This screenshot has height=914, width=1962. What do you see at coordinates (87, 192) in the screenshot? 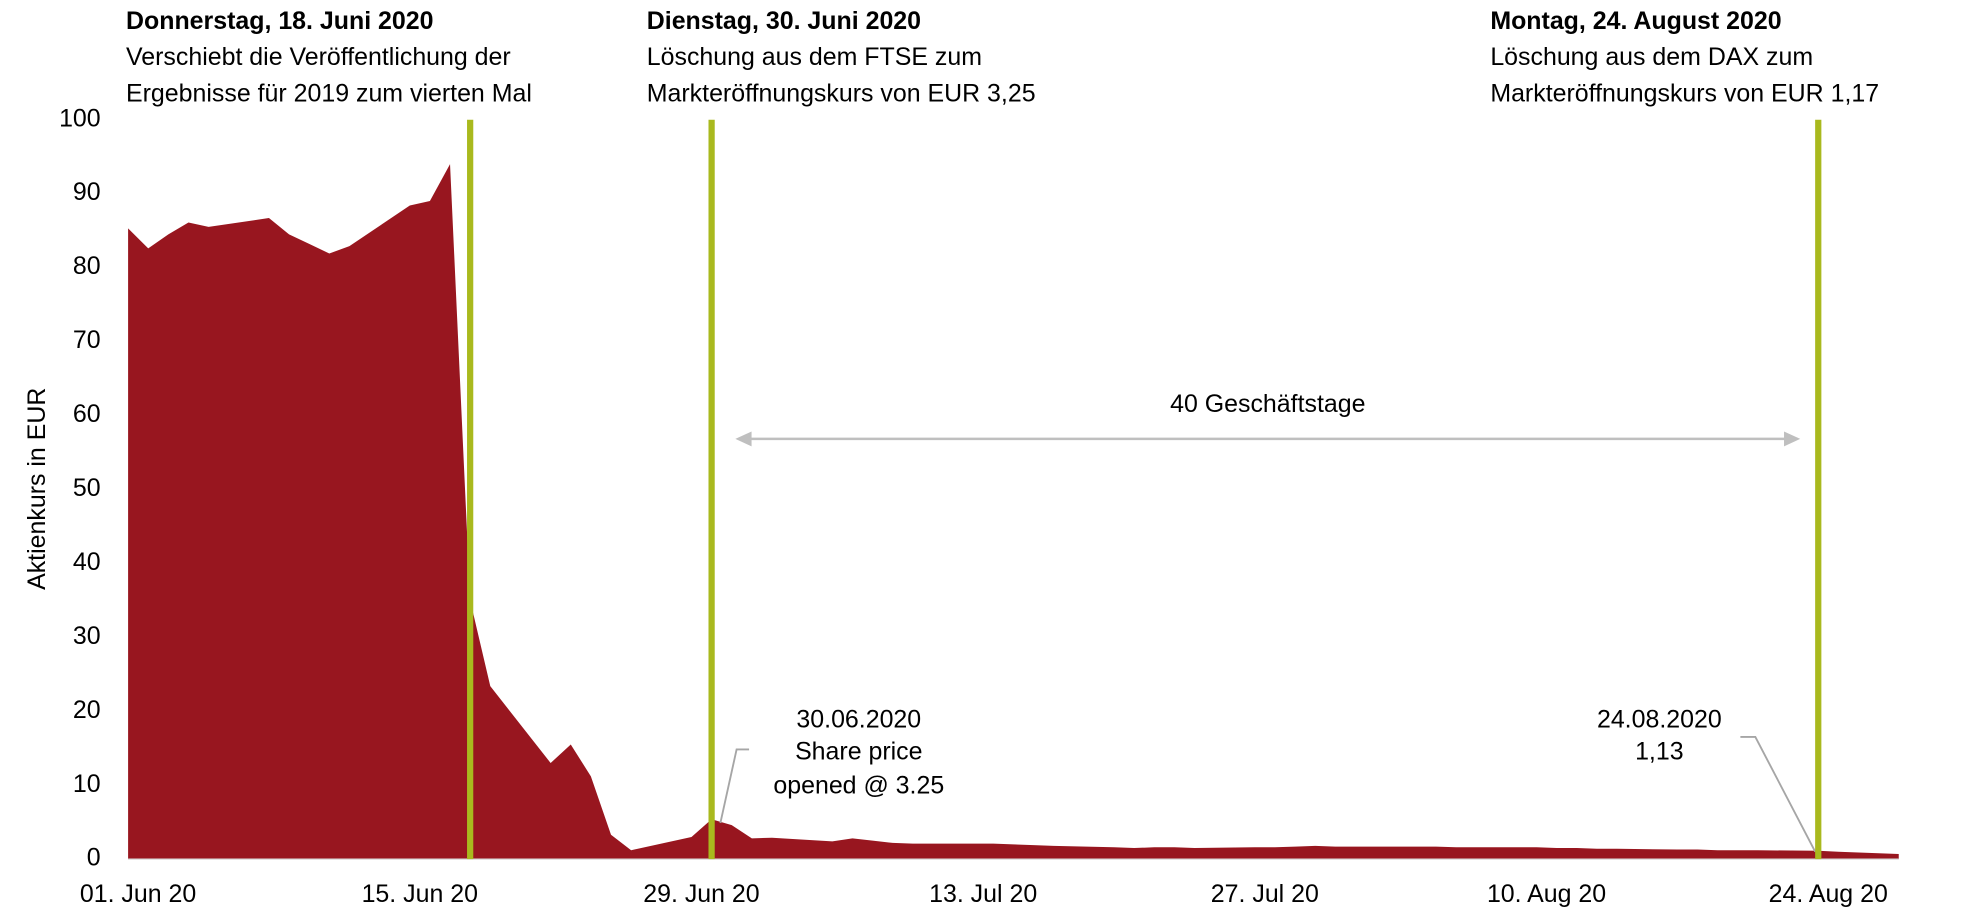
I see `y-tick-label: 90` at bounding box center [87, 192].